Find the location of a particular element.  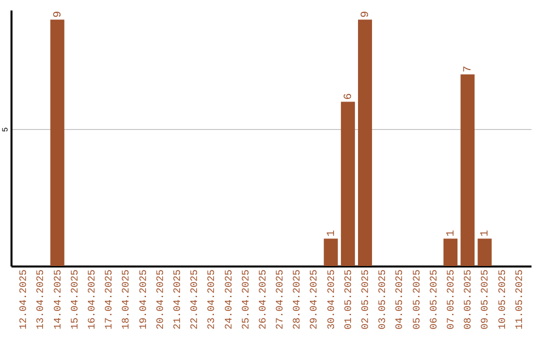

x-tick-label: 22.04.2025 is located at coordinates (196, 300).